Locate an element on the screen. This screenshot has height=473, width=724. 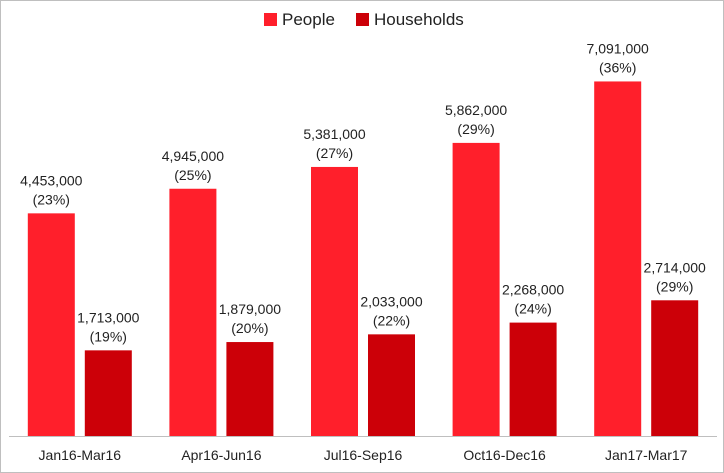
value-label-households-4: 2,714,000 is located at coordinates (675, 267).